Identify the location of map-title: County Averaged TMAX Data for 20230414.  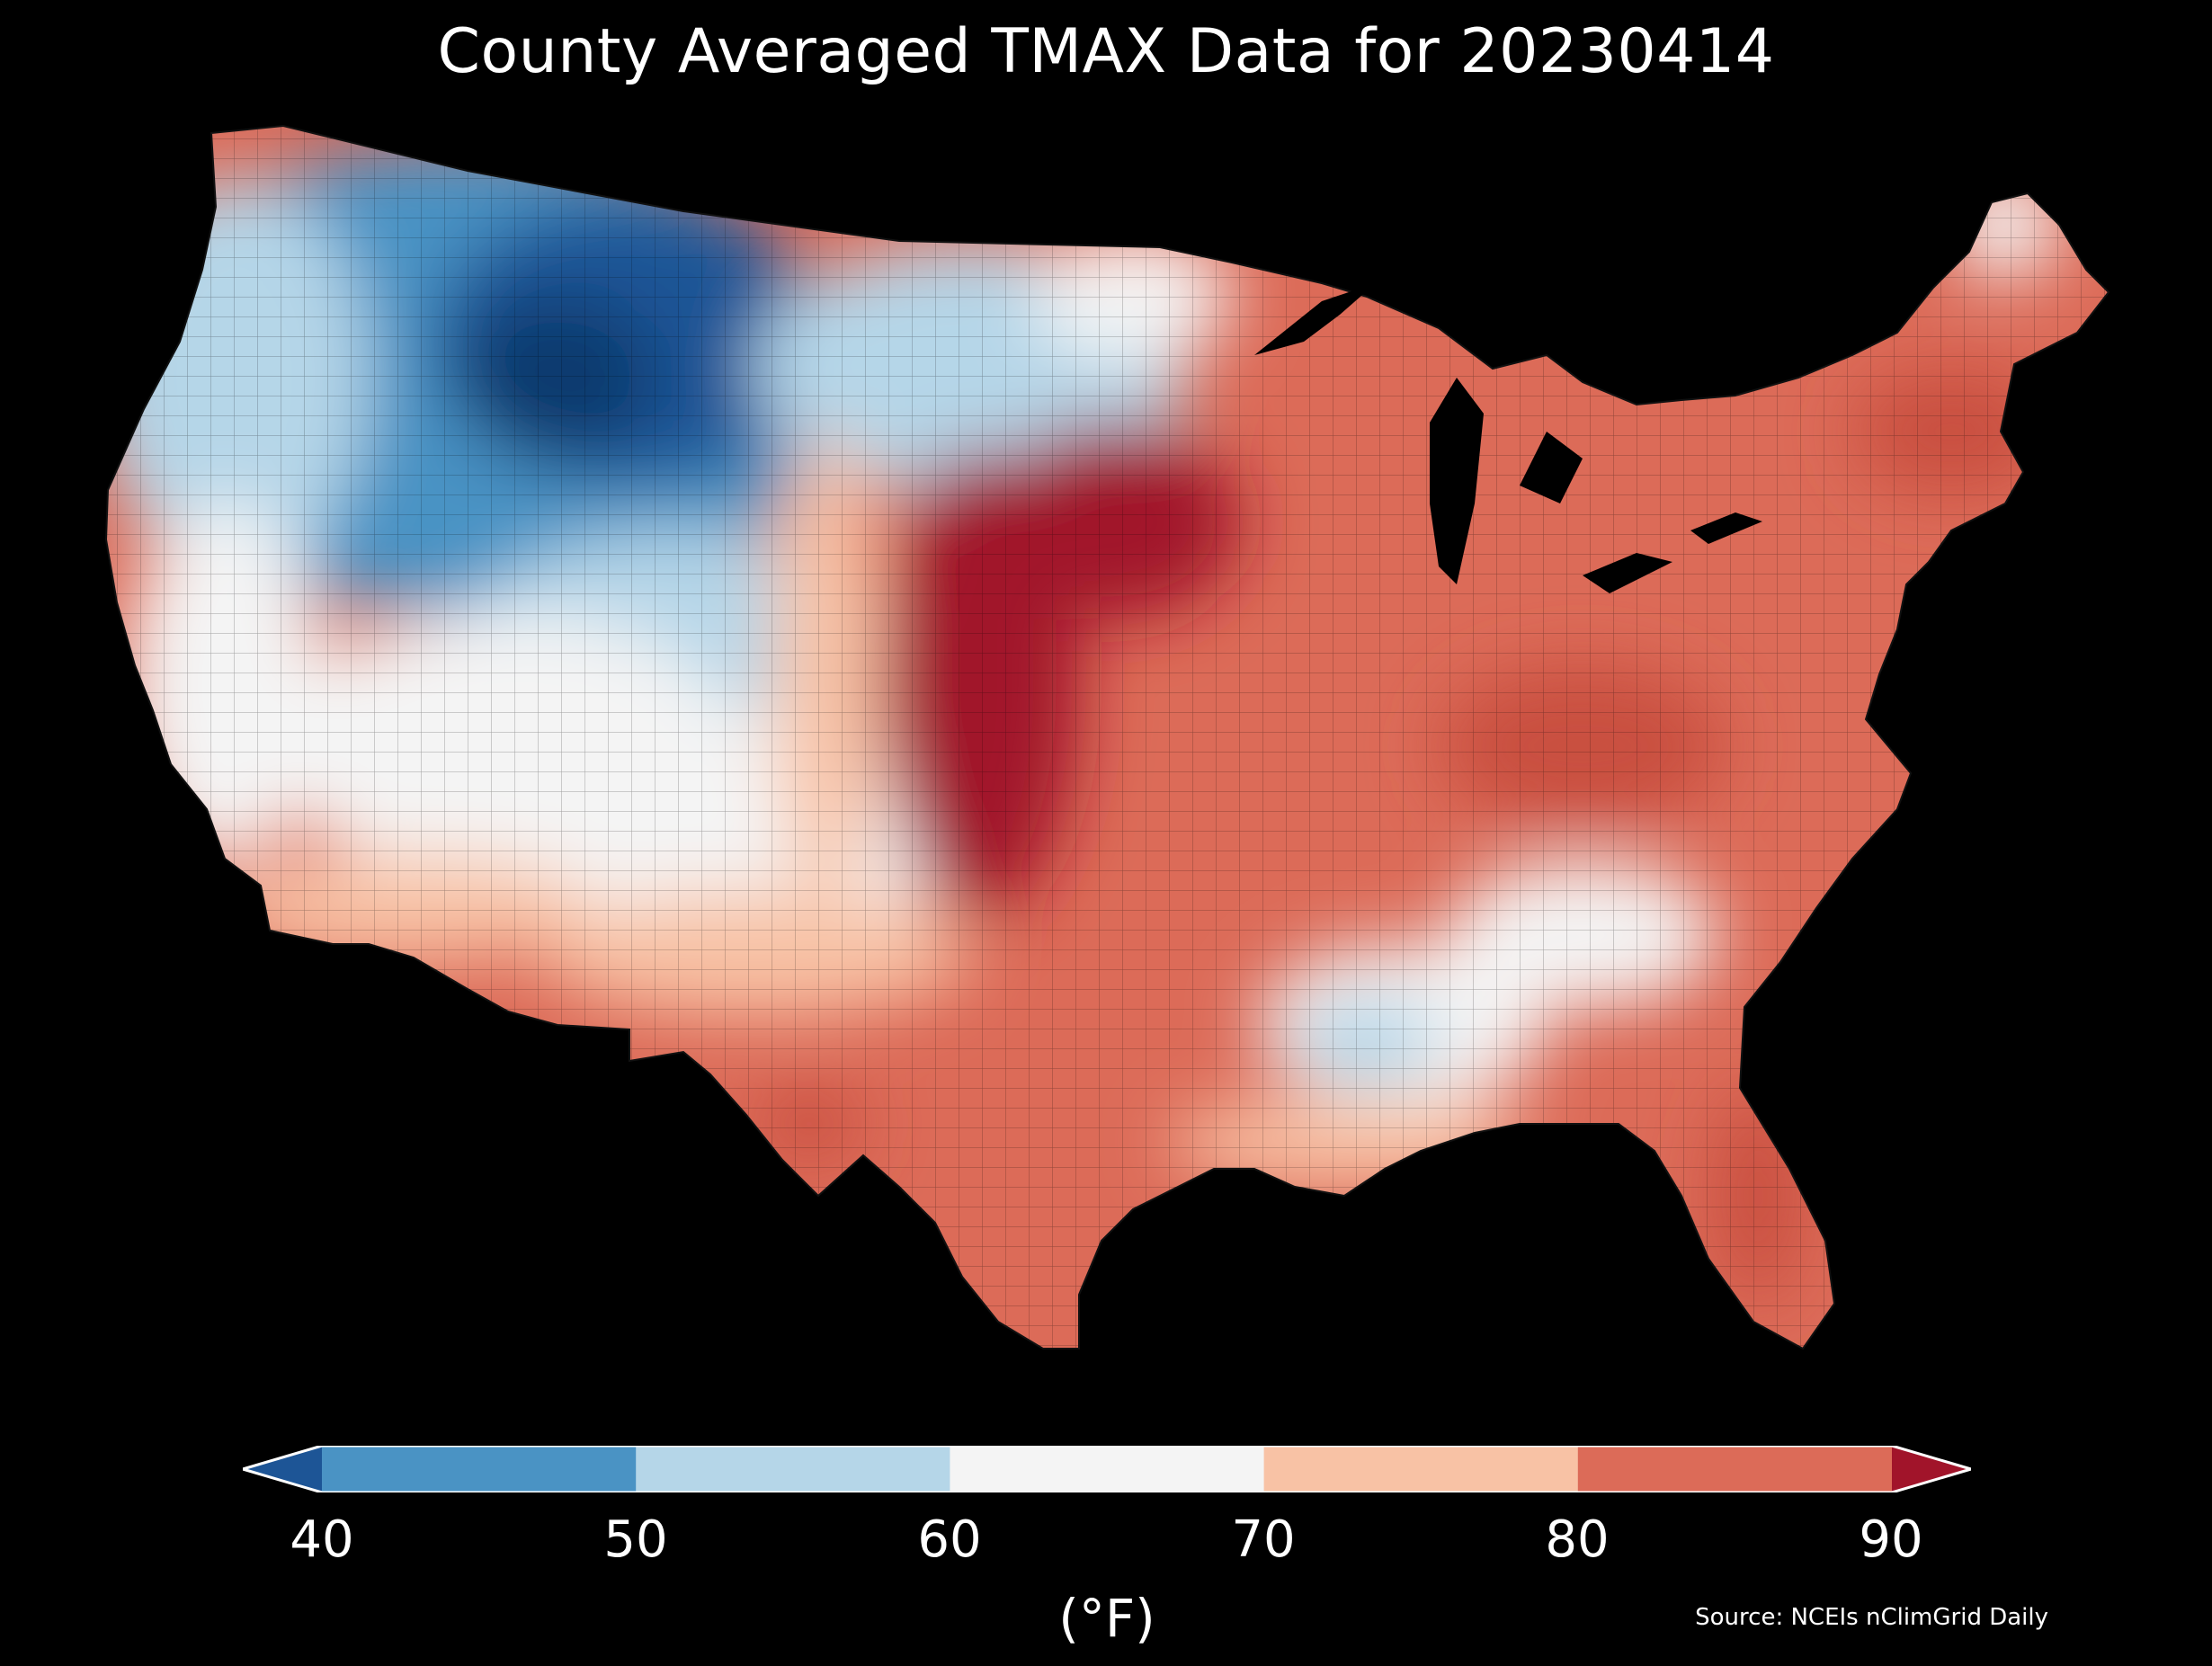
(1106, 51).